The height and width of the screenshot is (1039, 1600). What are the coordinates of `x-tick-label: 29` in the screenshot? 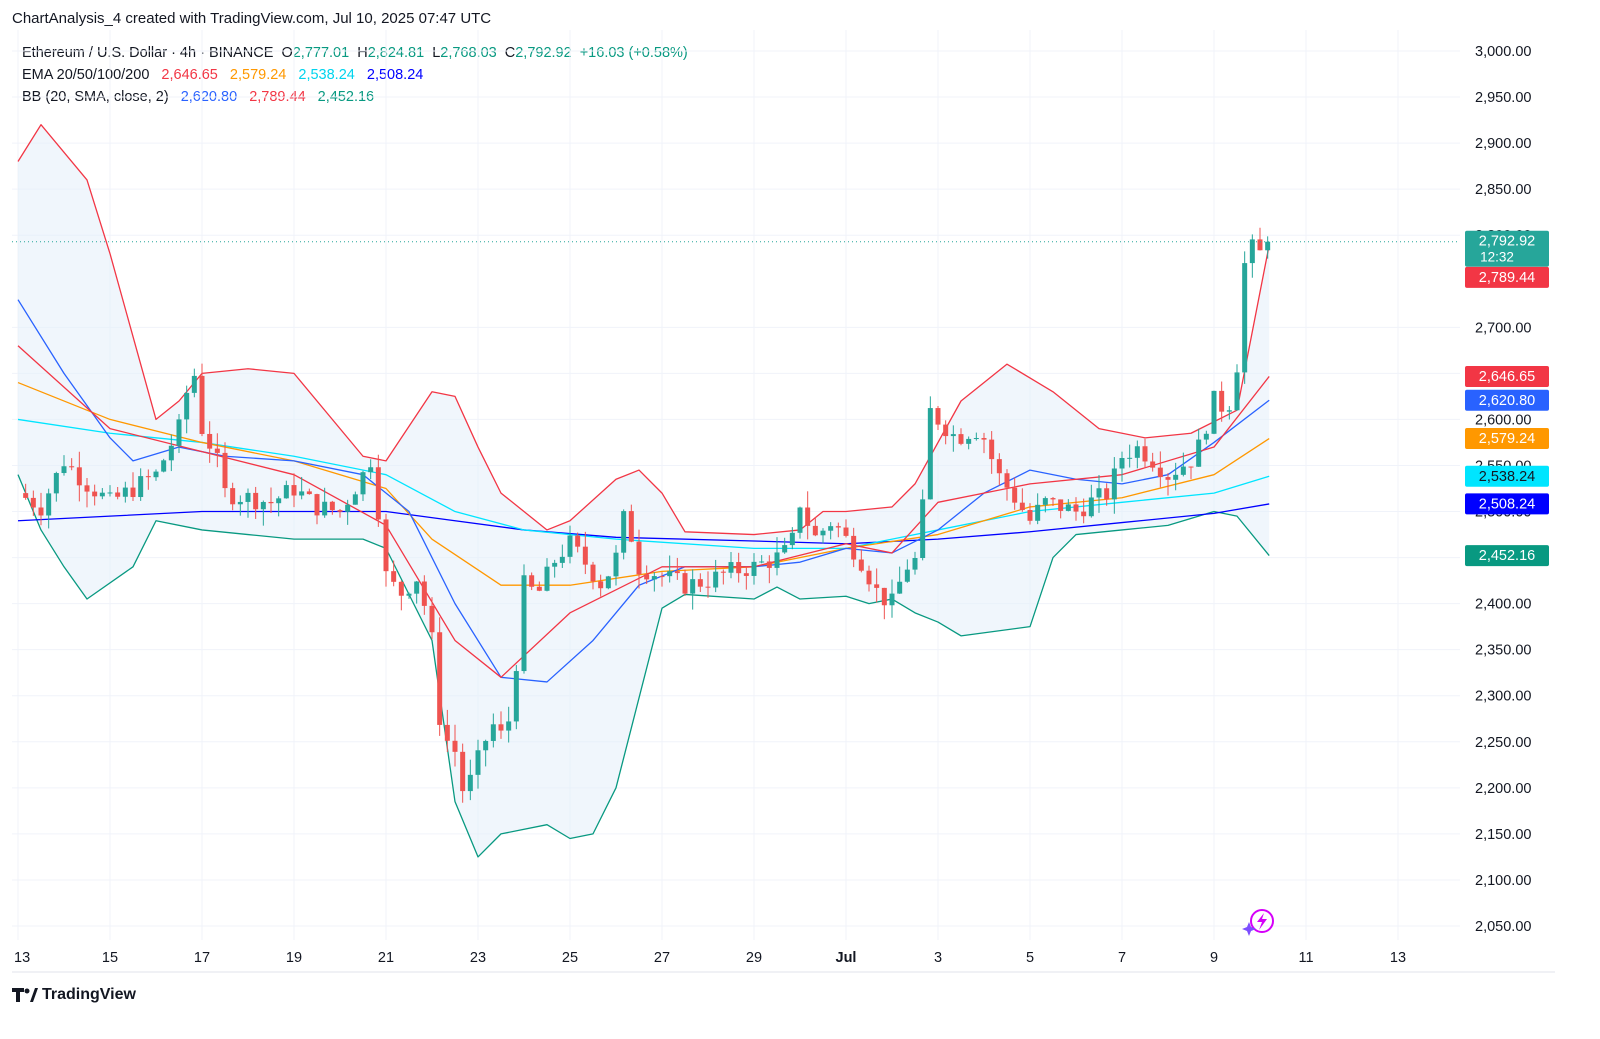 It's located at (754, 958).